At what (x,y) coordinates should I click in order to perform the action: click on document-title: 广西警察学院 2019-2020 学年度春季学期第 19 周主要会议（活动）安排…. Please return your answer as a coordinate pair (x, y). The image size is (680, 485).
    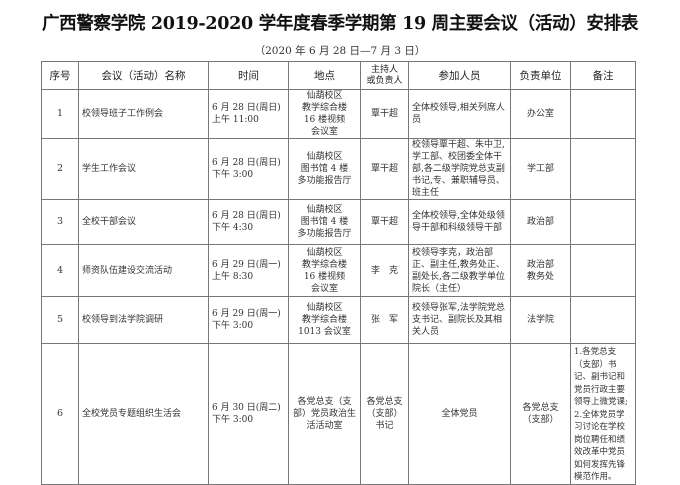
    Looking at the image, I should click on (340, 24).